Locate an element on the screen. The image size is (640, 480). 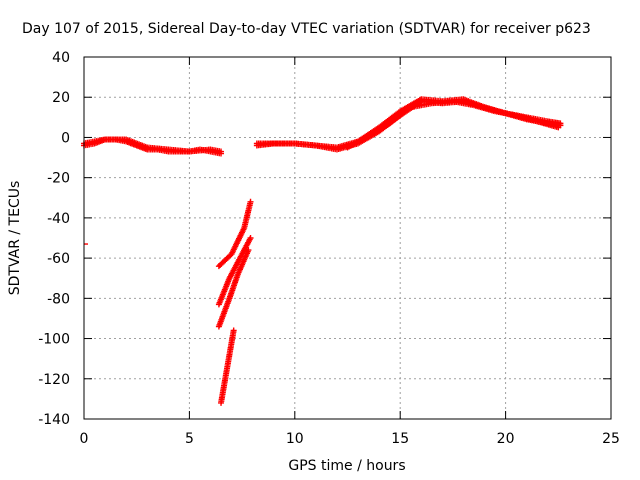
x-tick-label: 25 is located at coordinates (611, 439).